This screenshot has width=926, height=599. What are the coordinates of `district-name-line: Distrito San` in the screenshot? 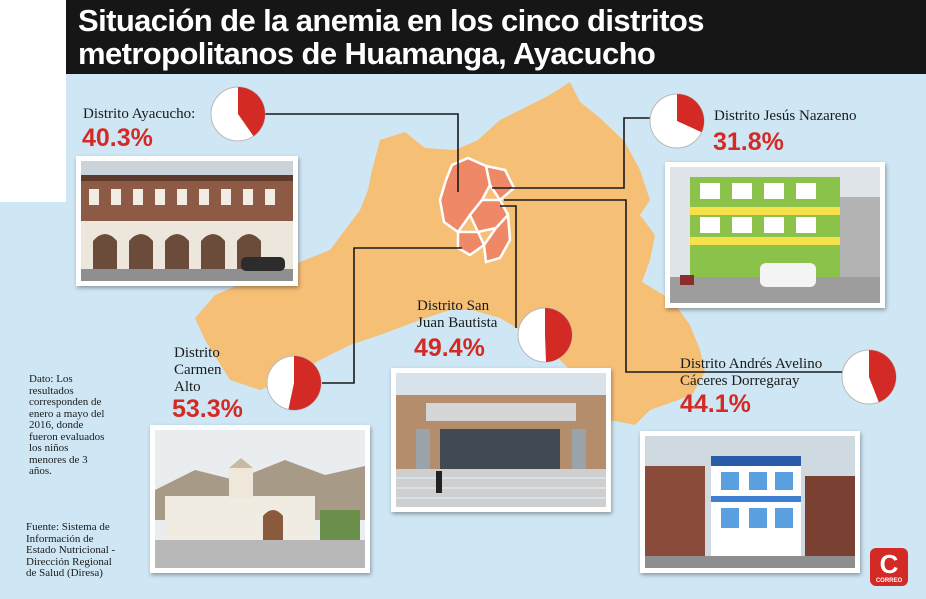 It's located at (453, 306).